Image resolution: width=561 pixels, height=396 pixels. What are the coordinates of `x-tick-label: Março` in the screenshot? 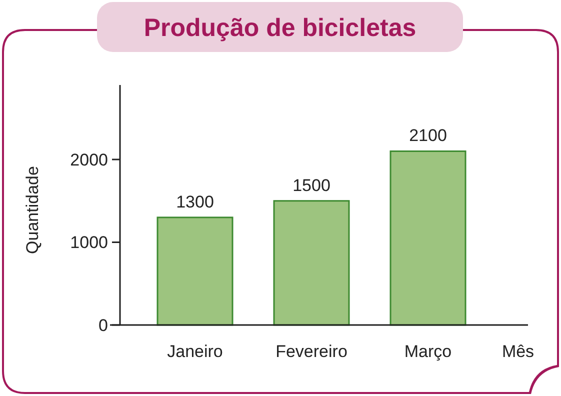 It's located at (428, 351).